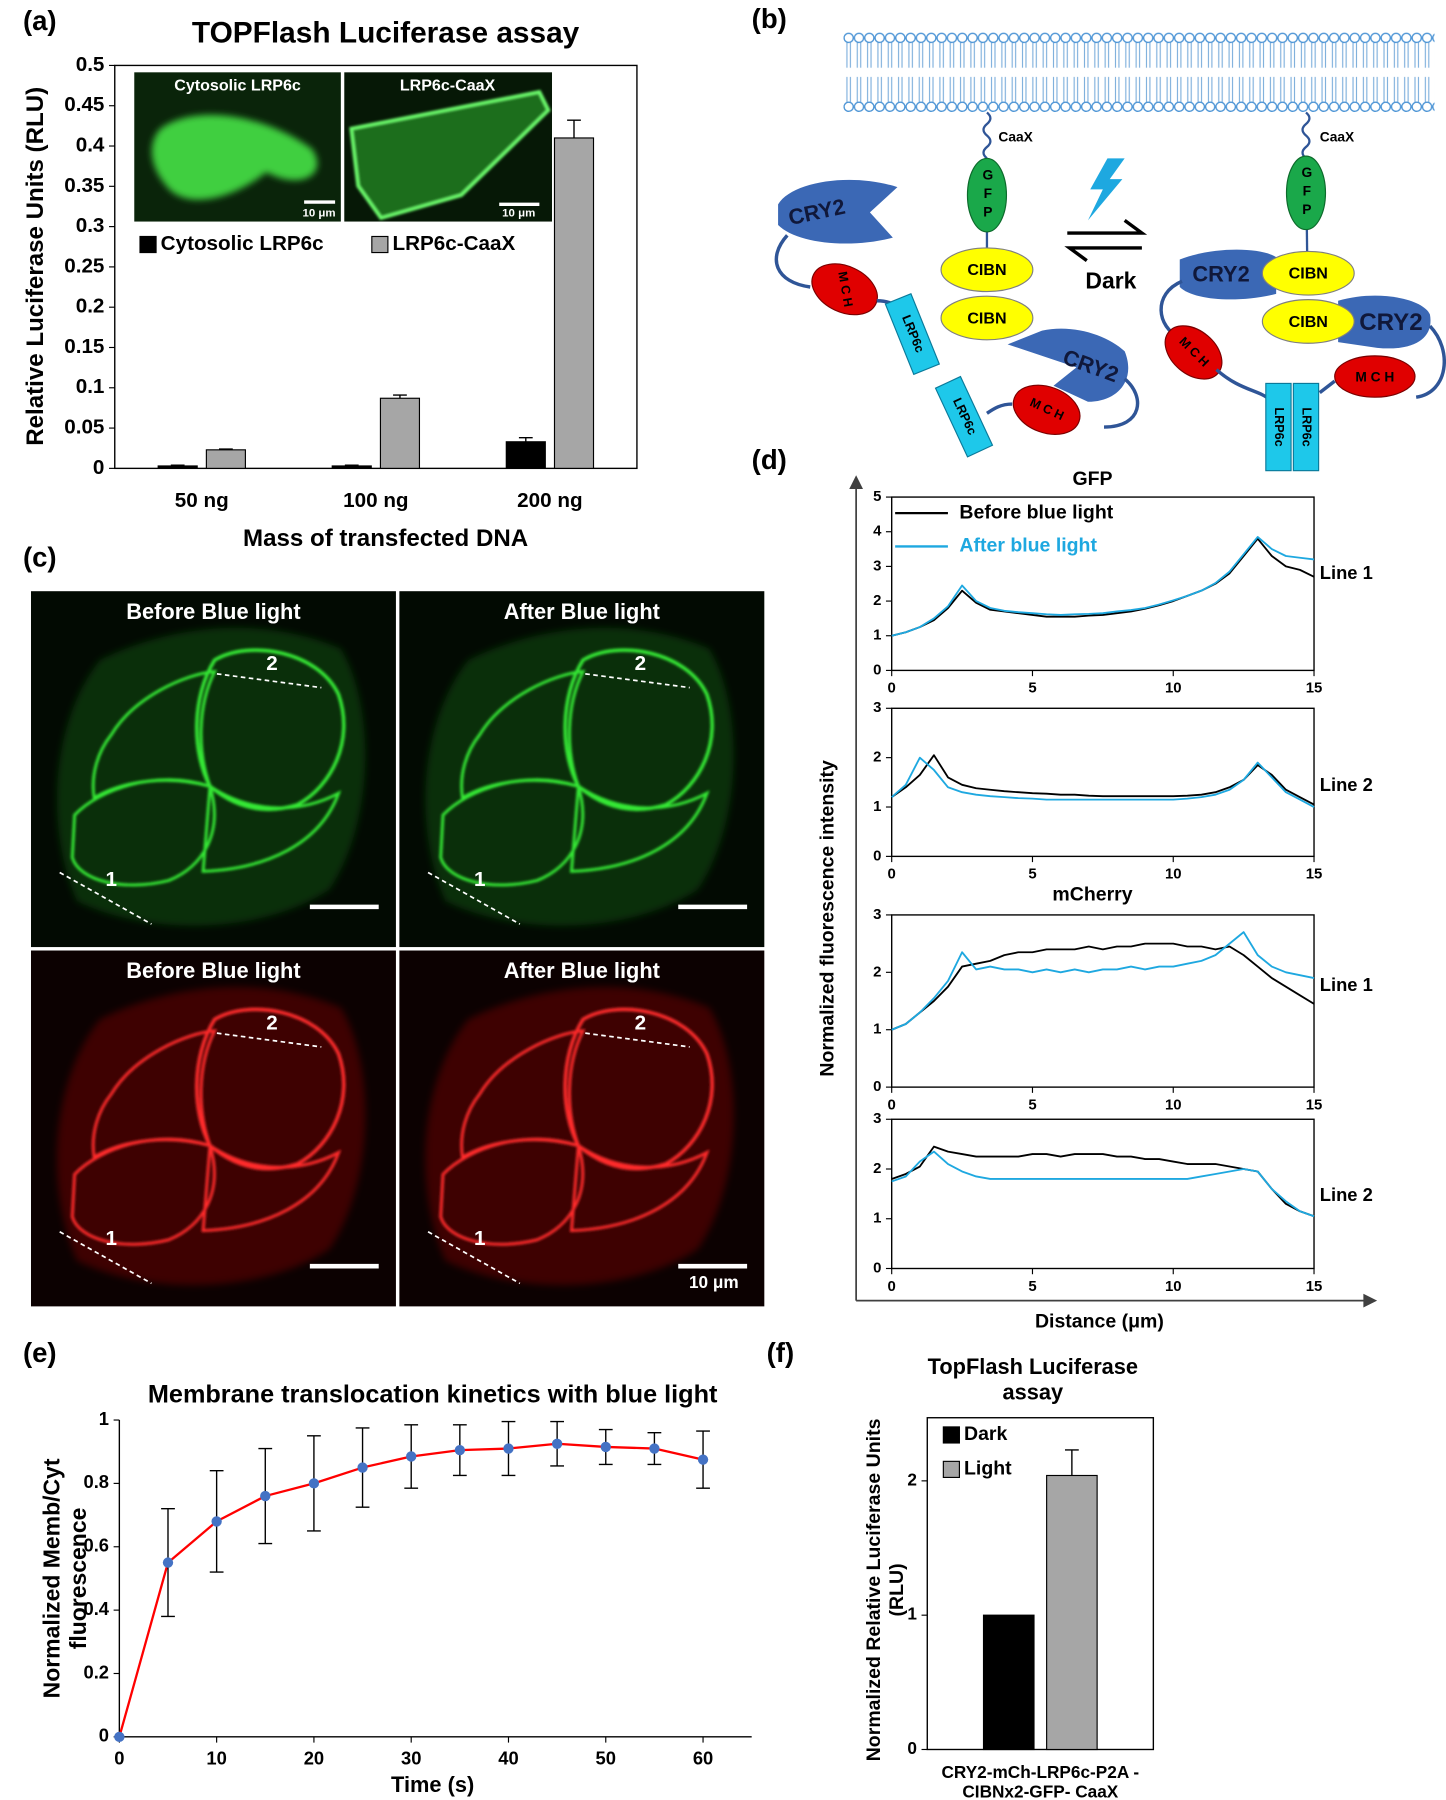 This screenshot has height=1800, width=1446. Describe the element at coordinates (987, 194) in the screenshot. I see `label: GFP` at that location.